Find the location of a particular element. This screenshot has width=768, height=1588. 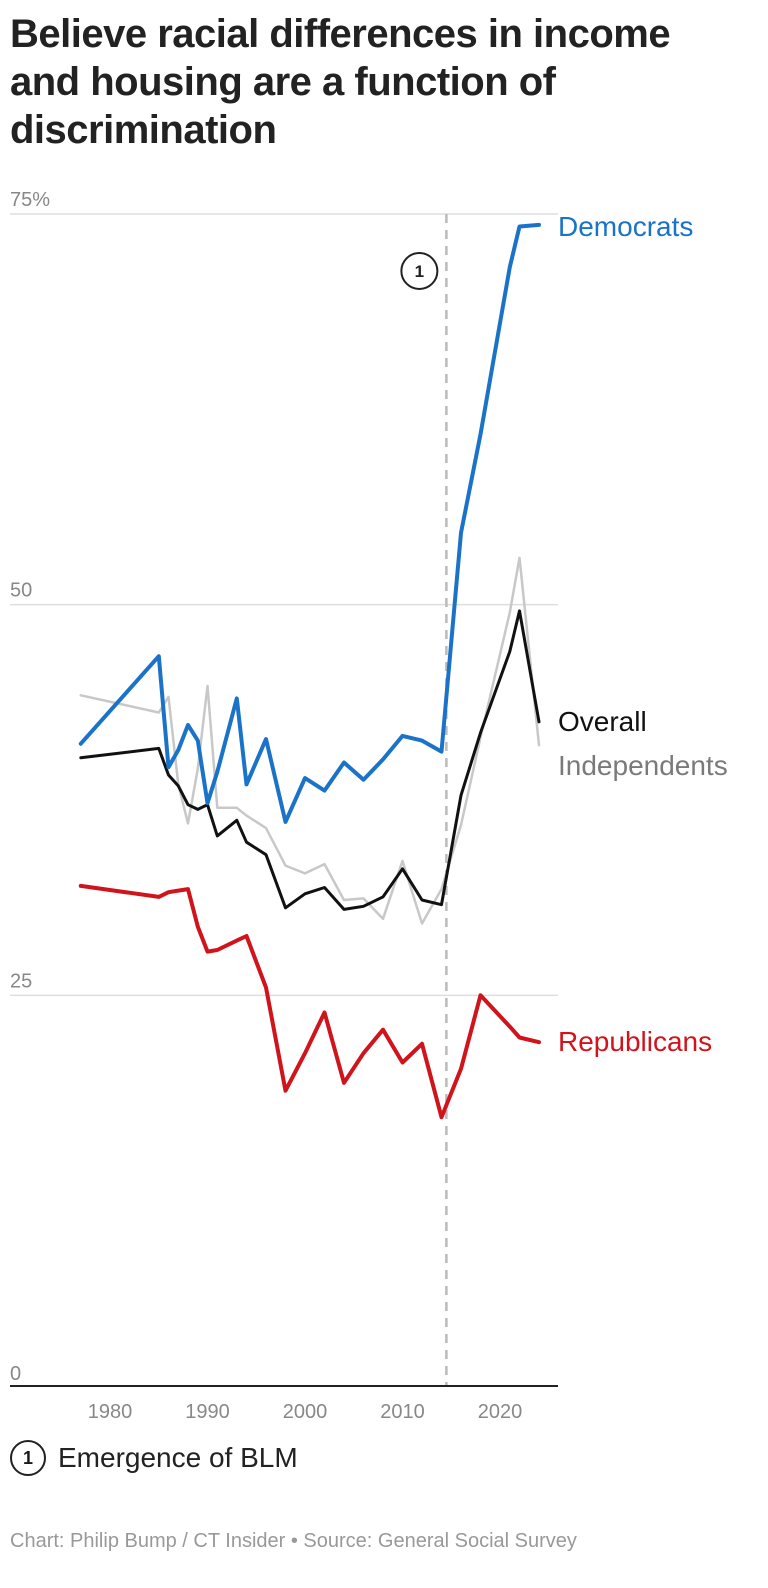

annotation-marker-number: 1 is located at coordinates (419, 271).